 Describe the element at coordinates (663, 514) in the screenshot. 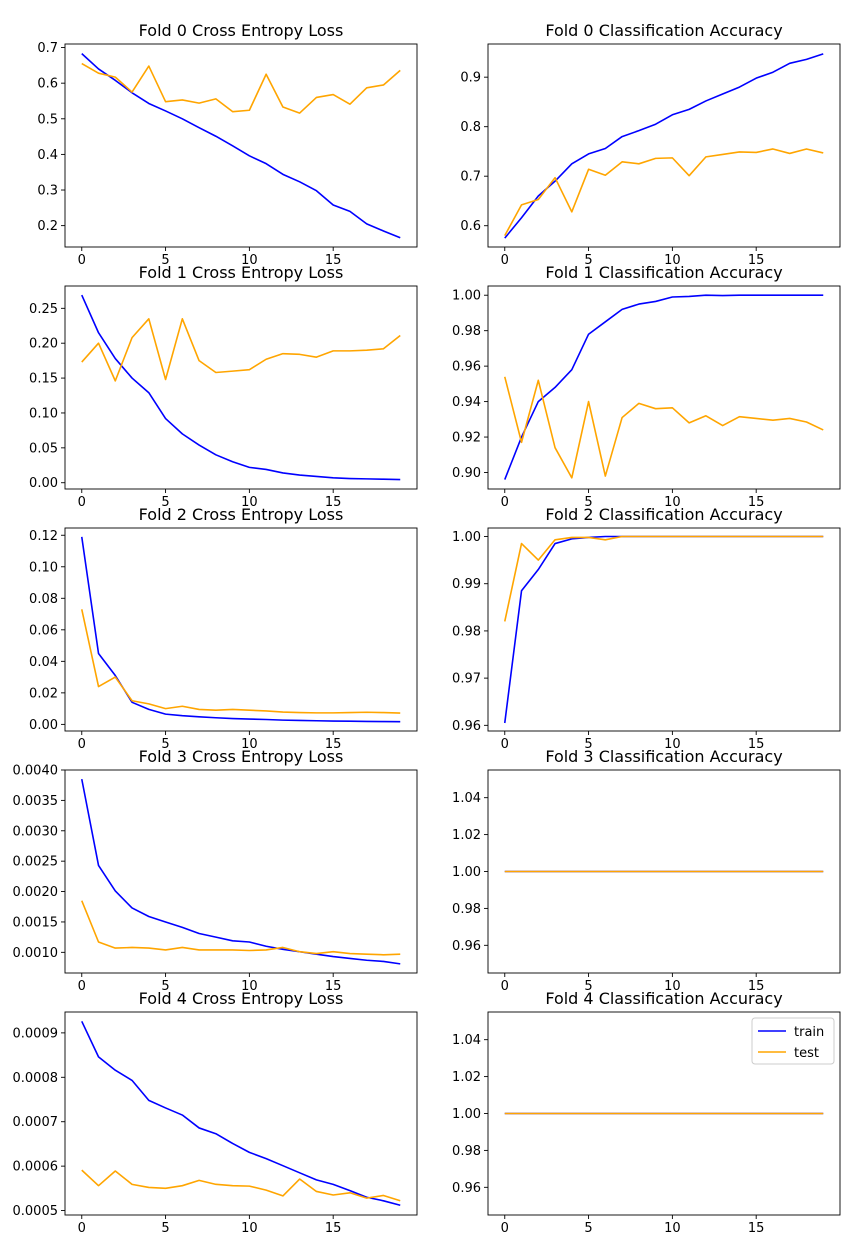

I see `chart-title: Fold 2 Classification Accuracy` at that location.